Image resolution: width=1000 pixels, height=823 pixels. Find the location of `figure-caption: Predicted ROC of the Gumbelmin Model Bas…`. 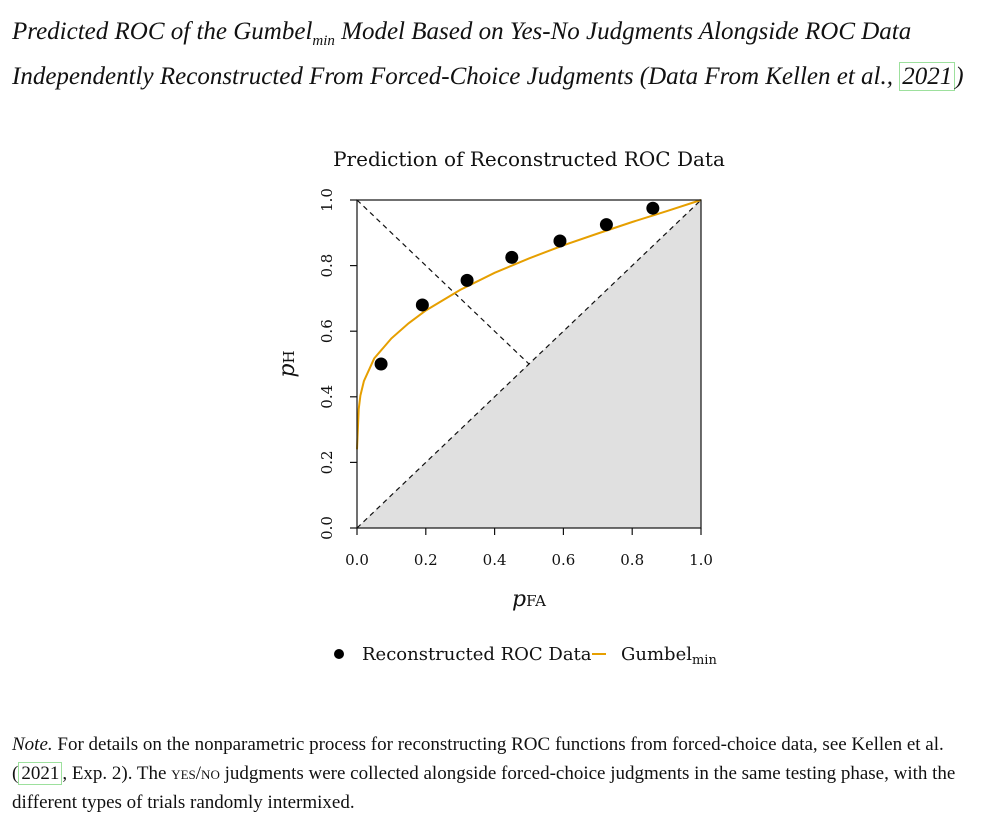

figure-caption: Predicted ROC of the Gumbelmin Model Bas… is located at coordinates (501, 54).